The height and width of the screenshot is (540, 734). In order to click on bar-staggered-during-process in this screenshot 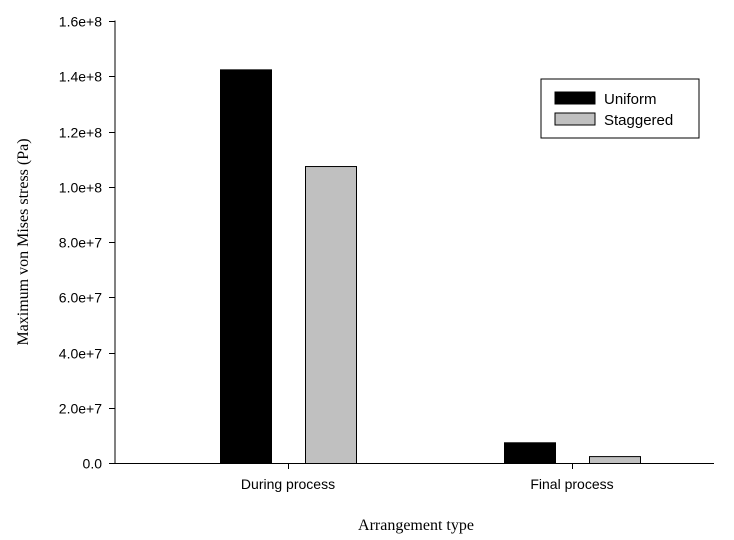, I will do `click(331, 315)`.